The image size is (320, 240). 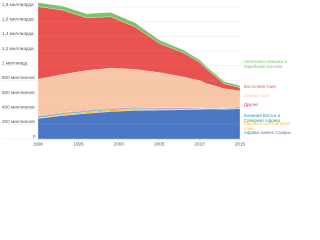 I want to click on y-tick-label: 400 миллионов, so click(x=18, y=106).